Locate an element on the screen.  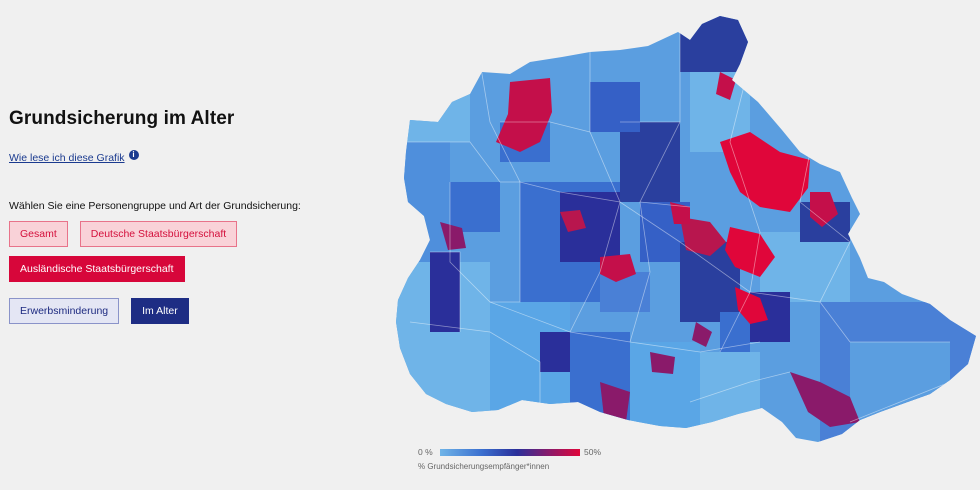
legend-min-label: 0 % is located at coordinates (425, 452).